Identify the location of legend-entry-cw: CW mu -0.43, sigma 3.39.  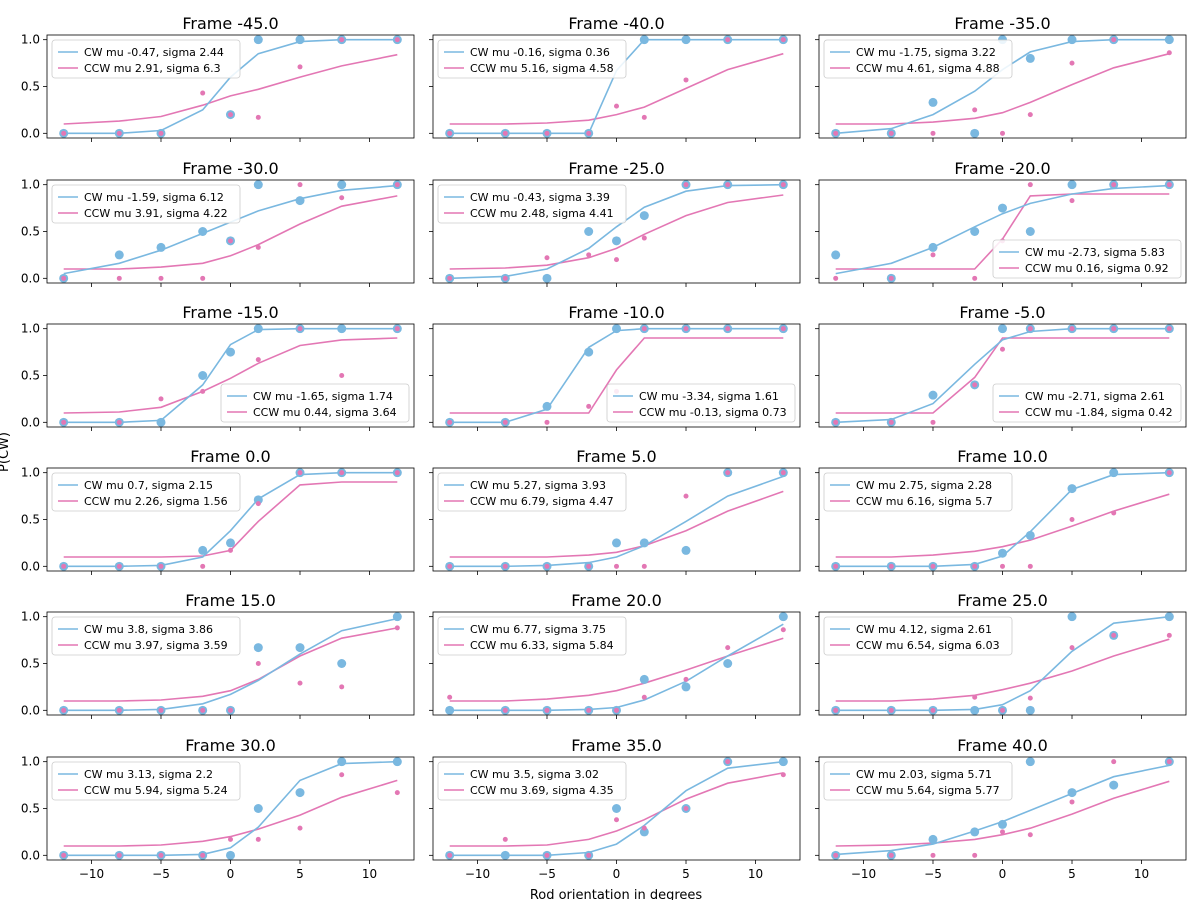
(540, 197).